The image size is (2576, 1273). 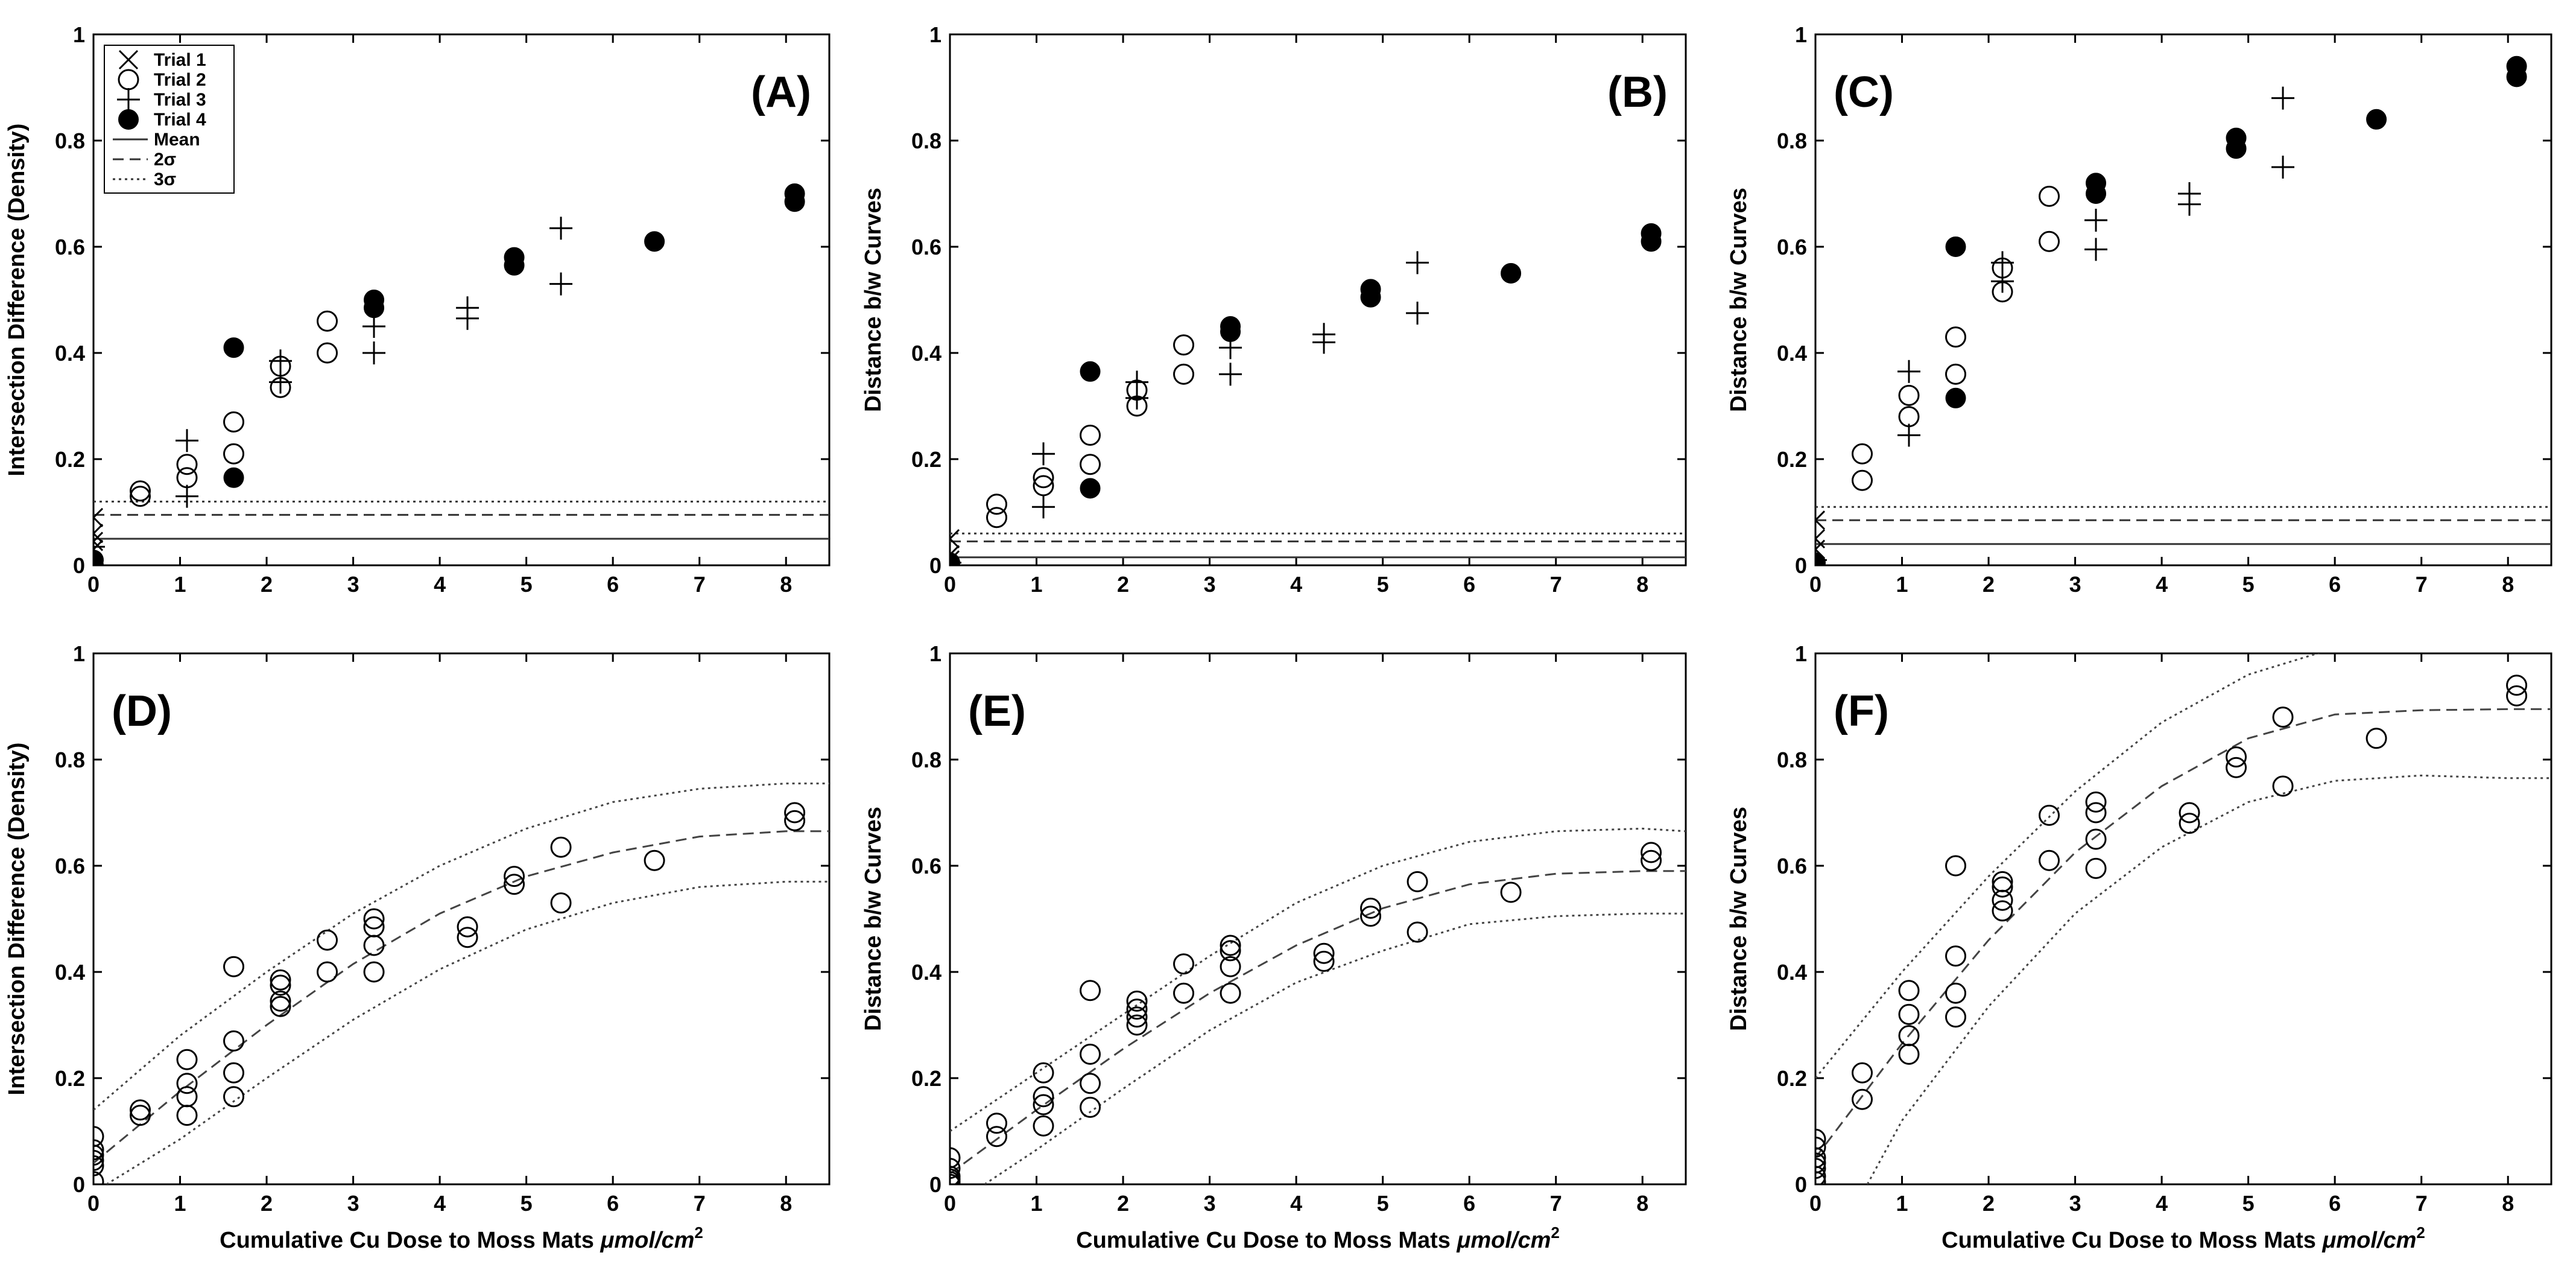 I want to click on panel-label: (D), so click(x=142, y=711).